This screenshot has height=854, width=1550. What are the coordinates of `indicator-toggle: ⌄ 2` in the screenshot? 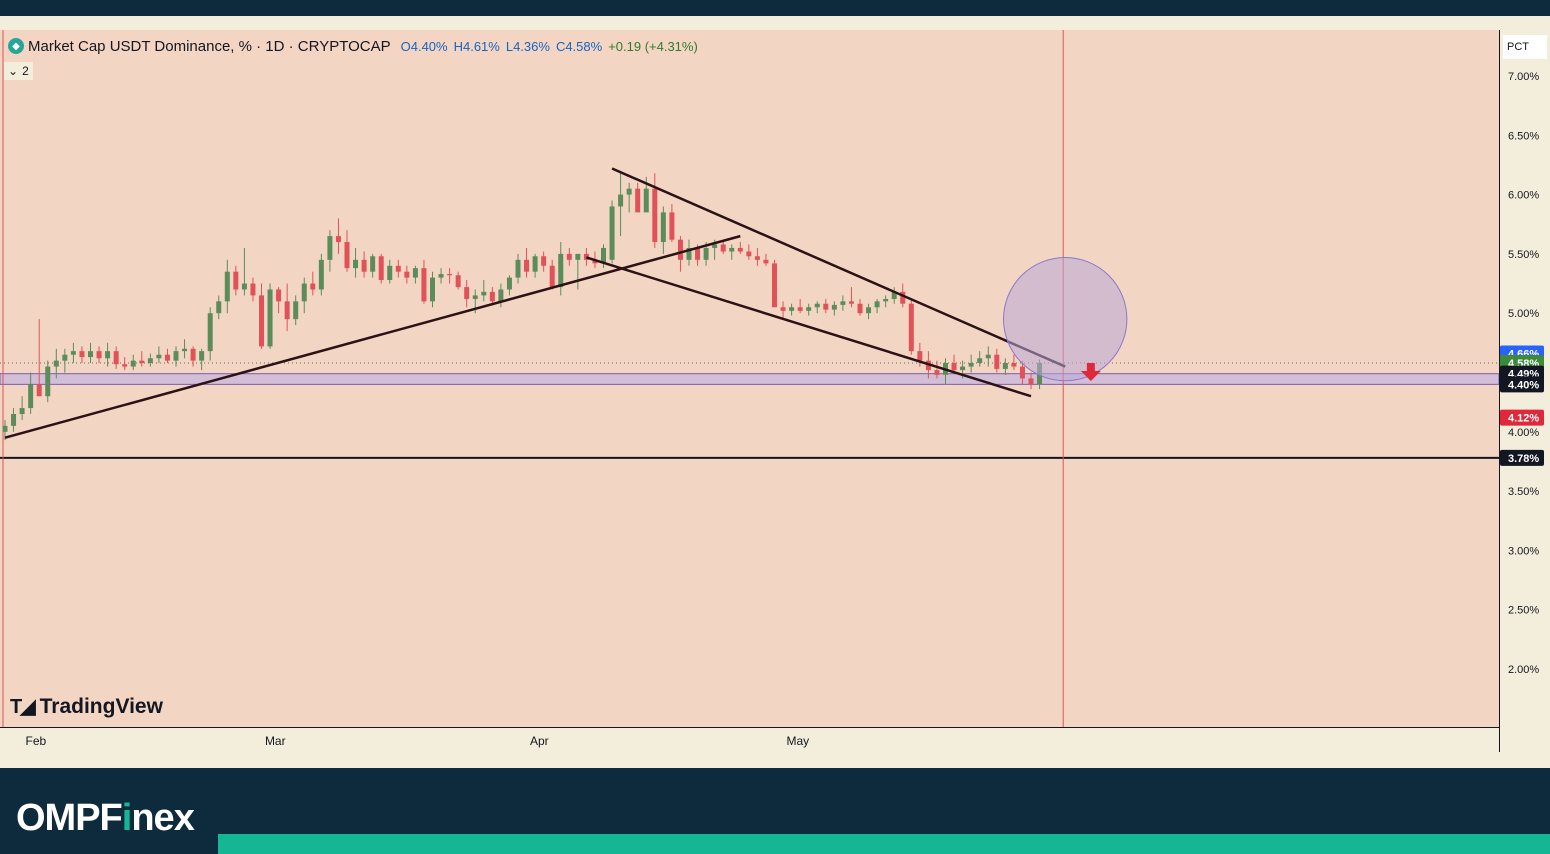 It's located at (18, 71).